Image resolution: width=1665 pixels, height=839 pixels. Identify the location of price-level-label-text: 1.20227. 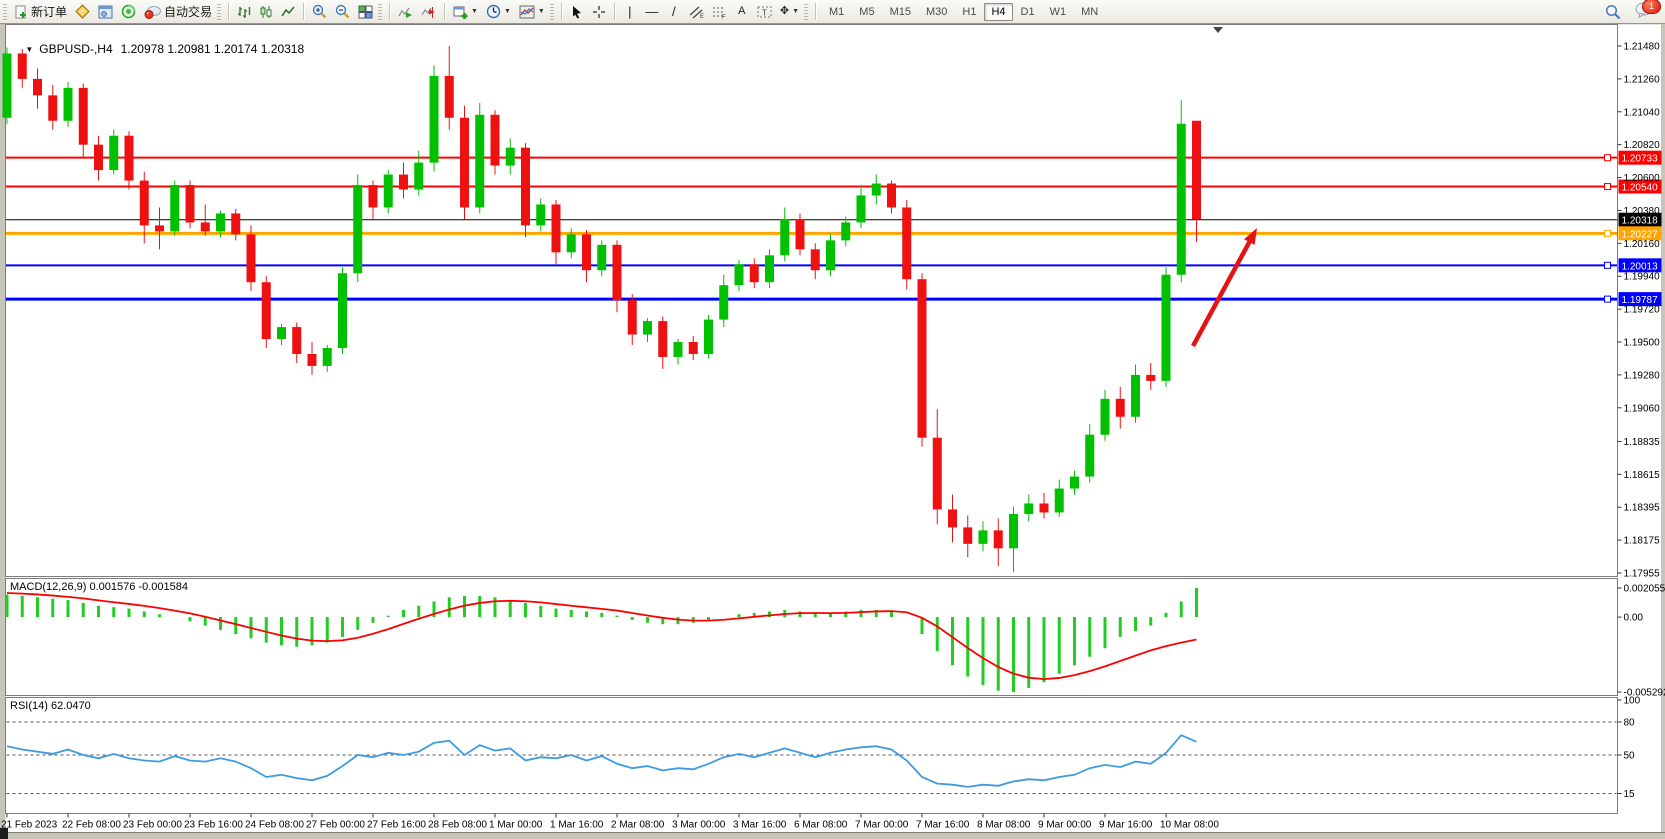
(1640, 234).